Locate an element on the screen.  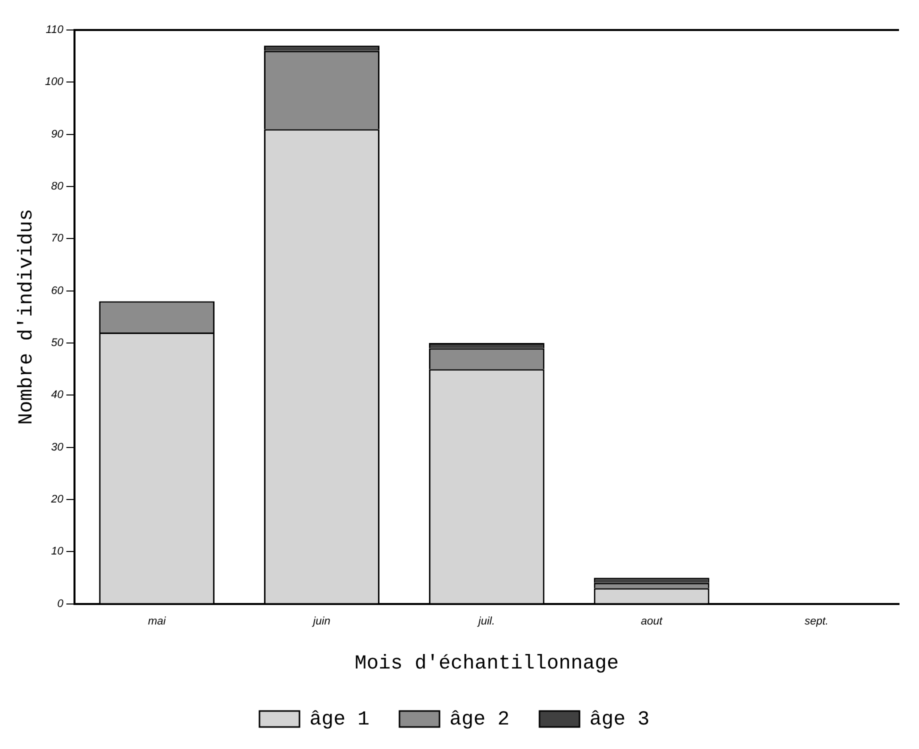
x-tick-label: juil. is located at coordinates (485, 621).